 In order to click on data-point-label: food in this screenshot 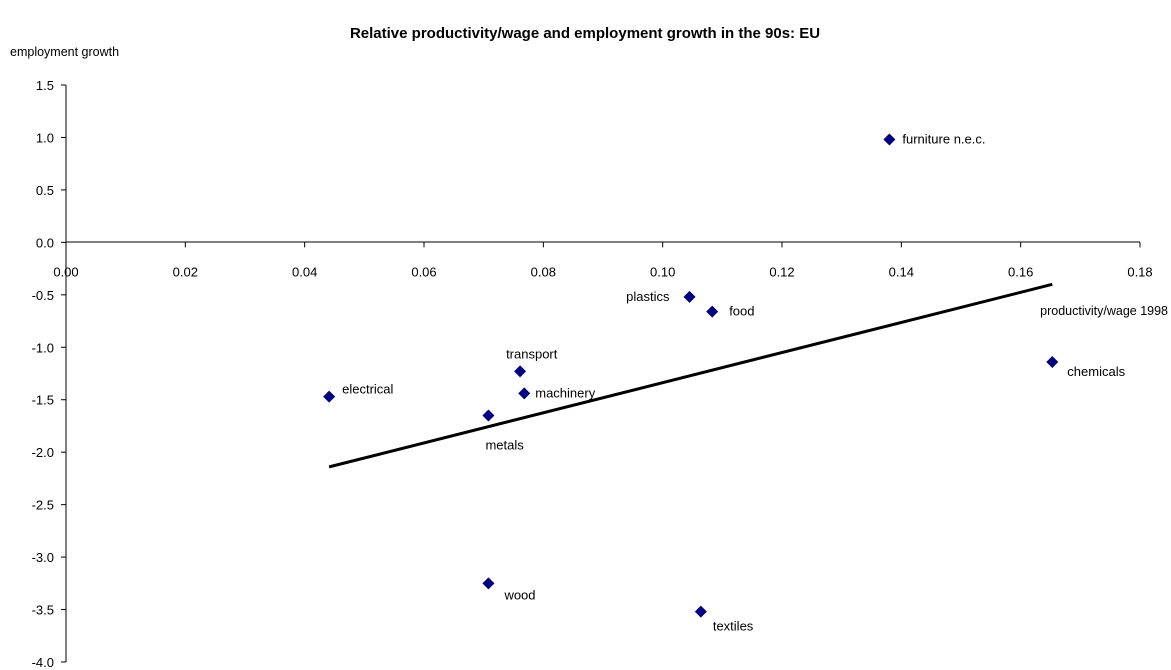, I will do `click(741, 311)`.